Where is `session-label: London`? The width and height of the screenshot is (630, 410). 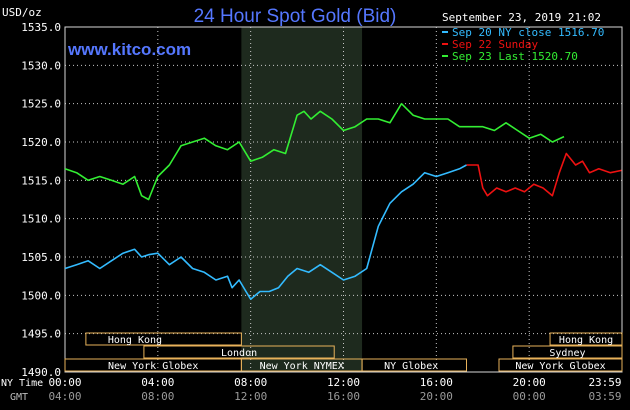
session-label: London is located at coordinates (239, 353).